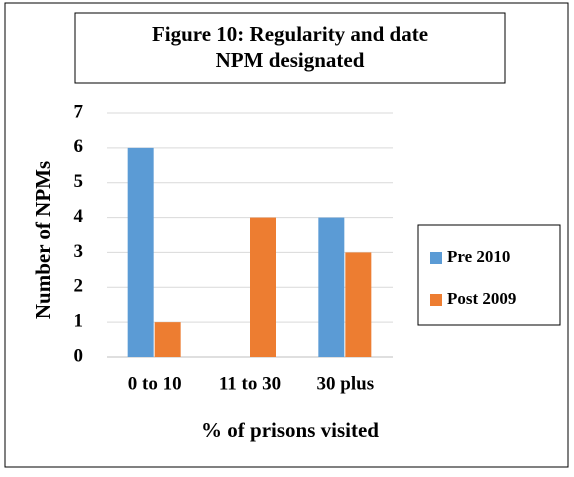  Describe the element at coordinates (43, 240) in the screenshot. I see `y-axis-label: Number of NPMs` at that location.